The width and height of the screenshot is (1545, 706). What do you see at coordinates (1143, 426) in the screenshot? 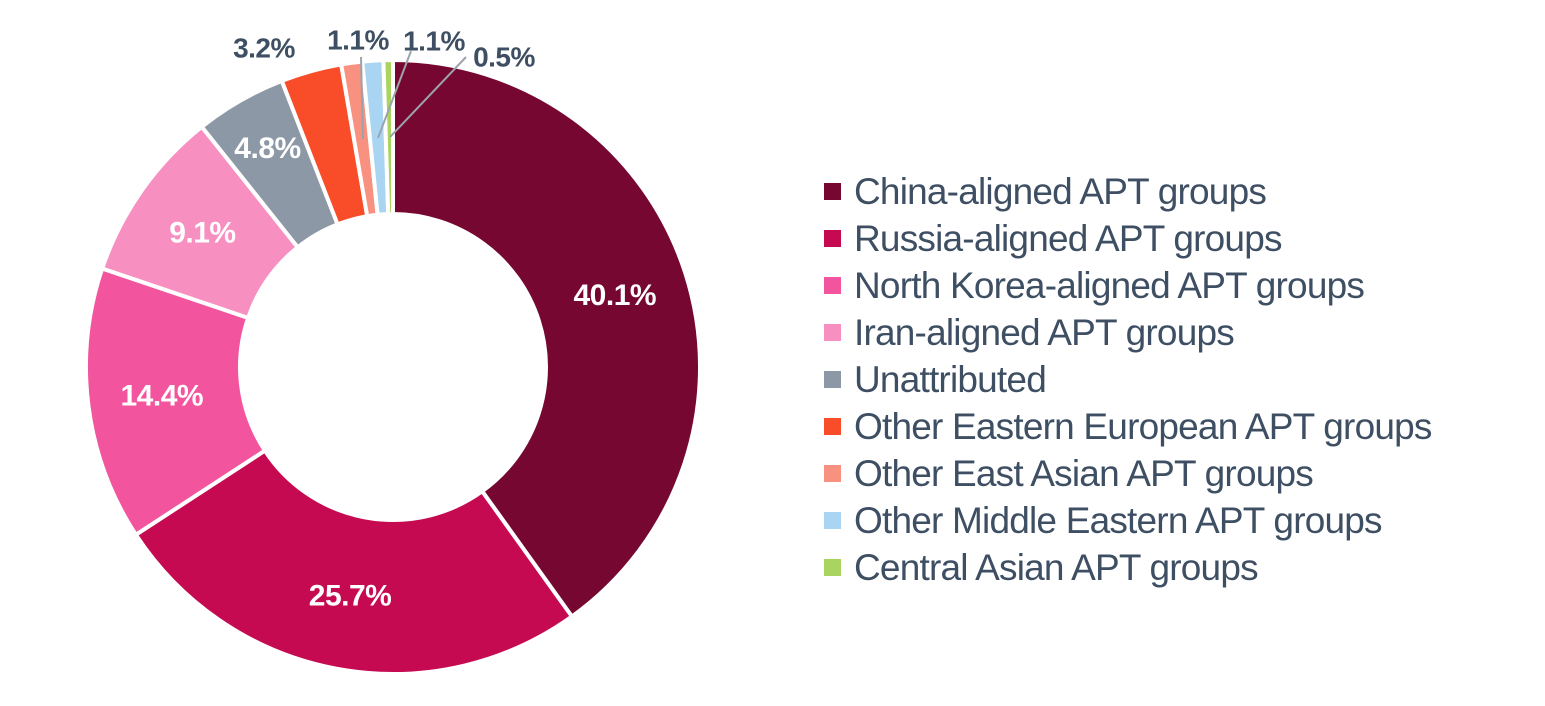
I see `legend-label: Other Eastern European APT groups` at bounding box center [1143, 426].